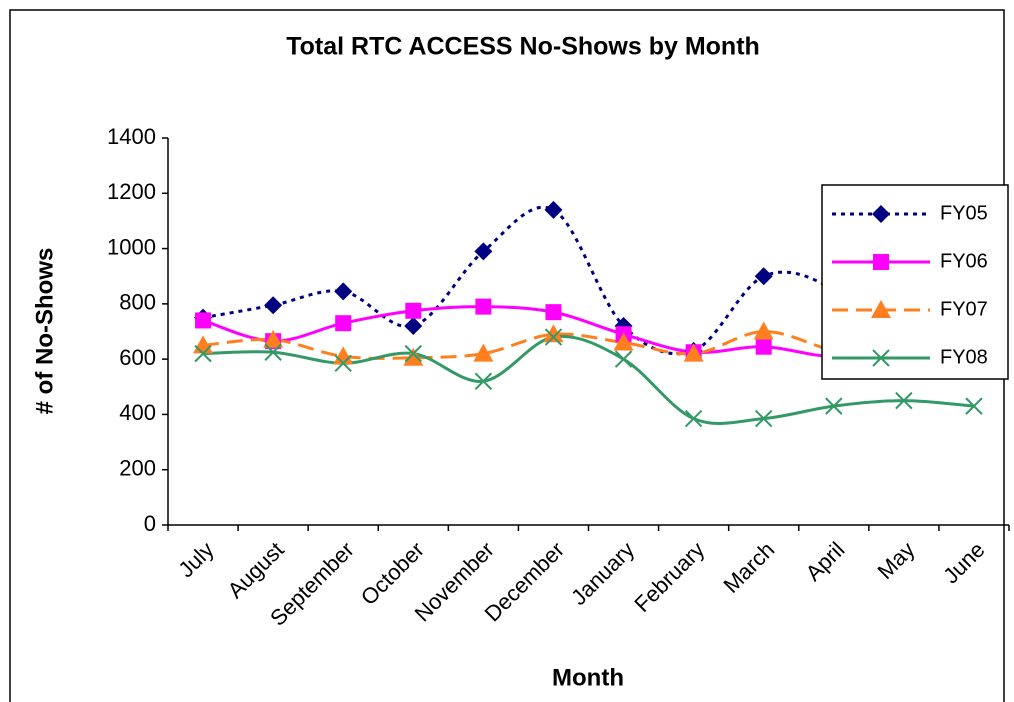  I want to click on y-tick-label: 1000, so click(131, 246).